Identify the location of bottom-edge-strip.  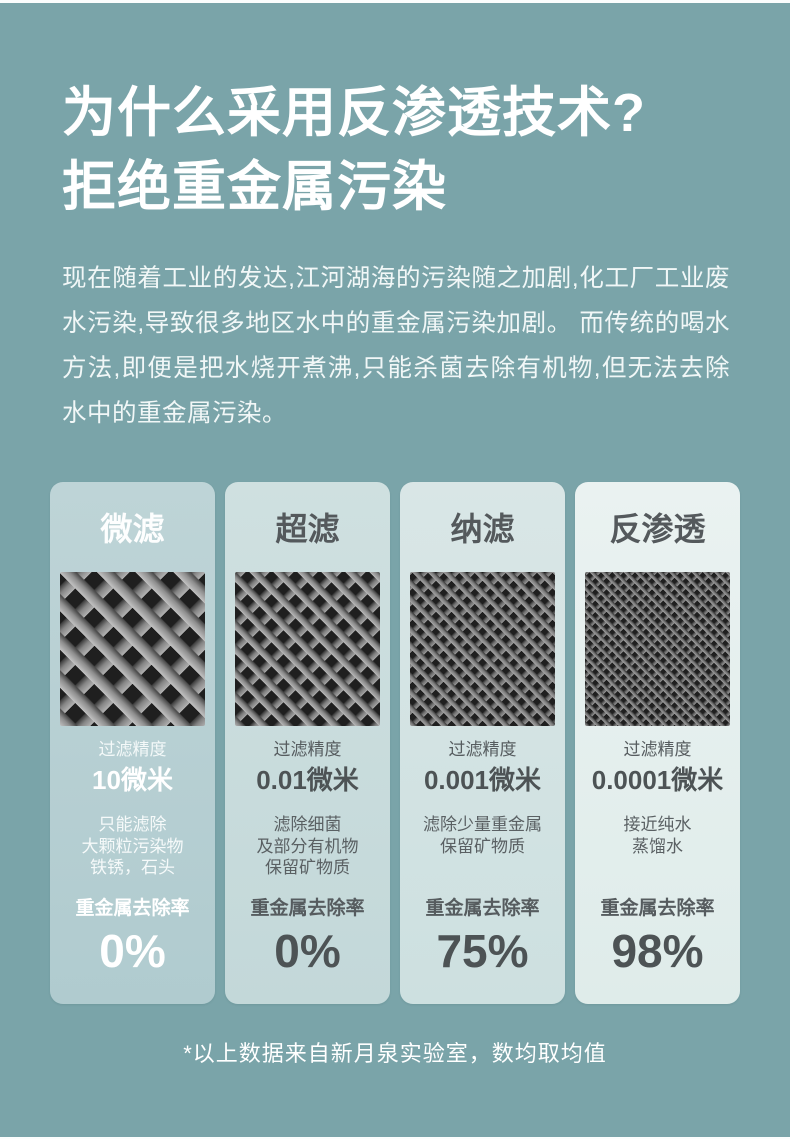
(395, 1138).